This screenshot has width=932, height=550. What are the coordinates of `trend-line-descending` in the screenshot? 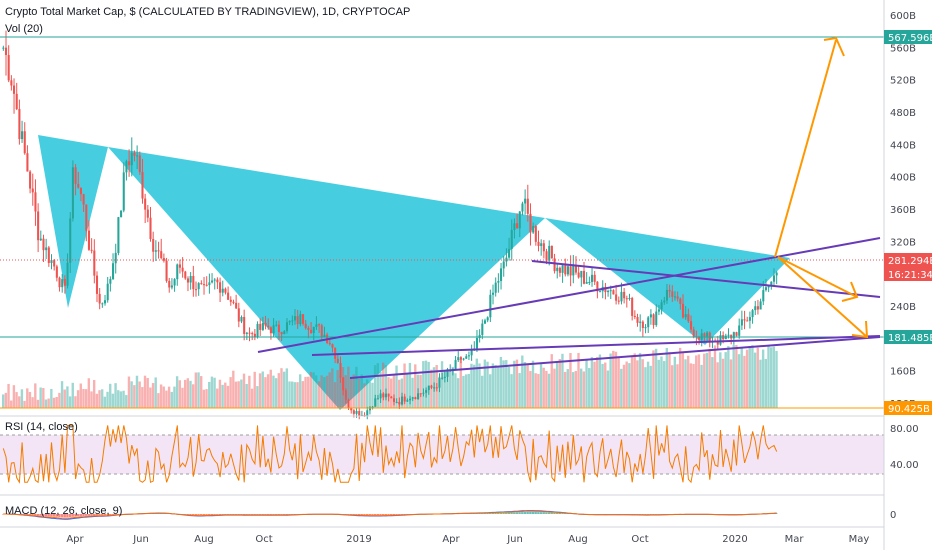 It's located at (706, 279).